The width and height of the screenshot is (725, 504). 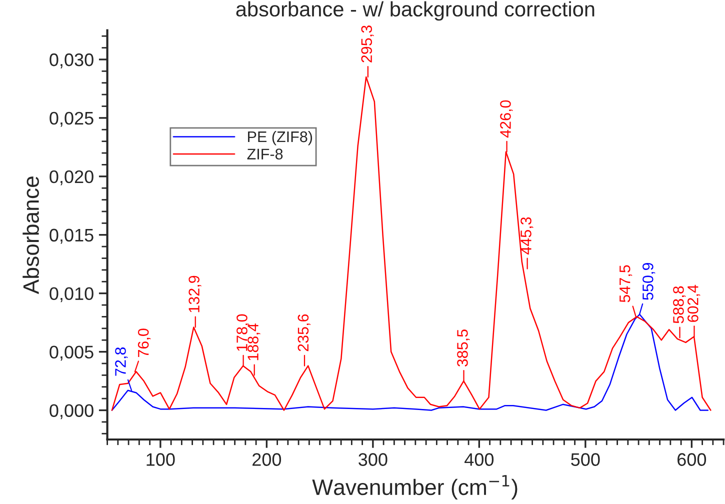 I want to click on x-tick-label: 300, so click(x=373, y=459).